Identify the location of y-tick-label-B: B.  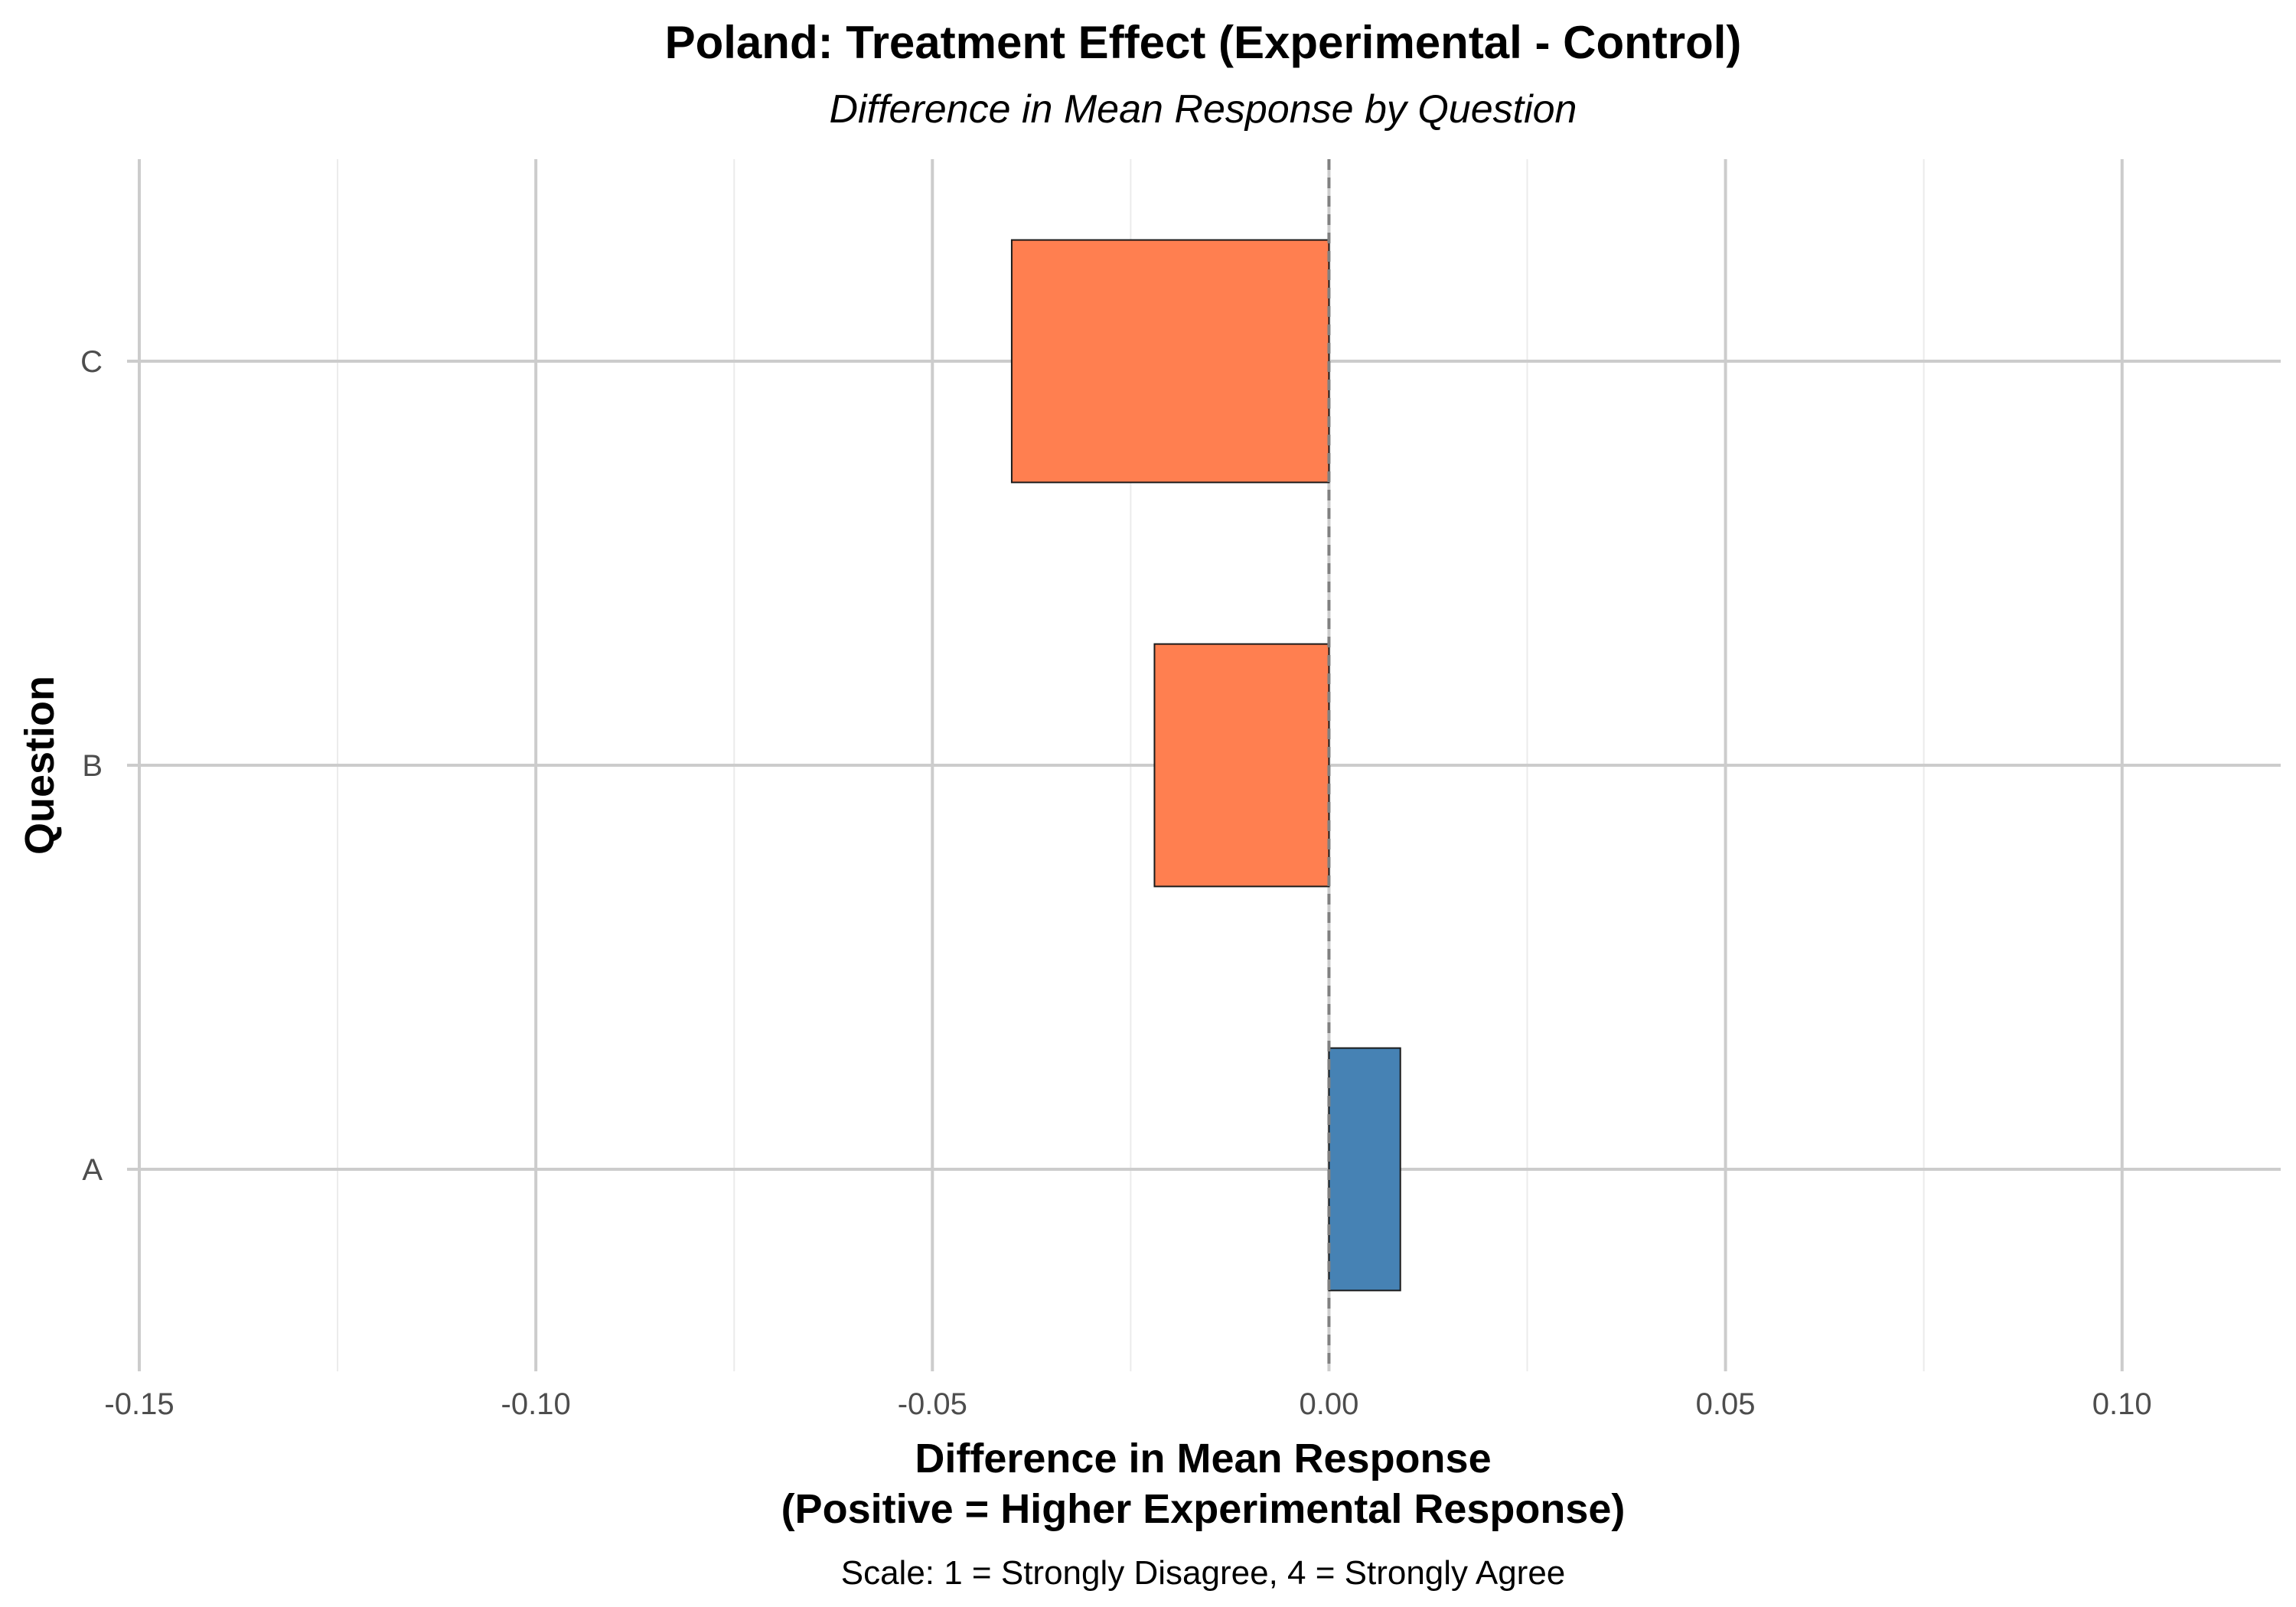
(92, 766).